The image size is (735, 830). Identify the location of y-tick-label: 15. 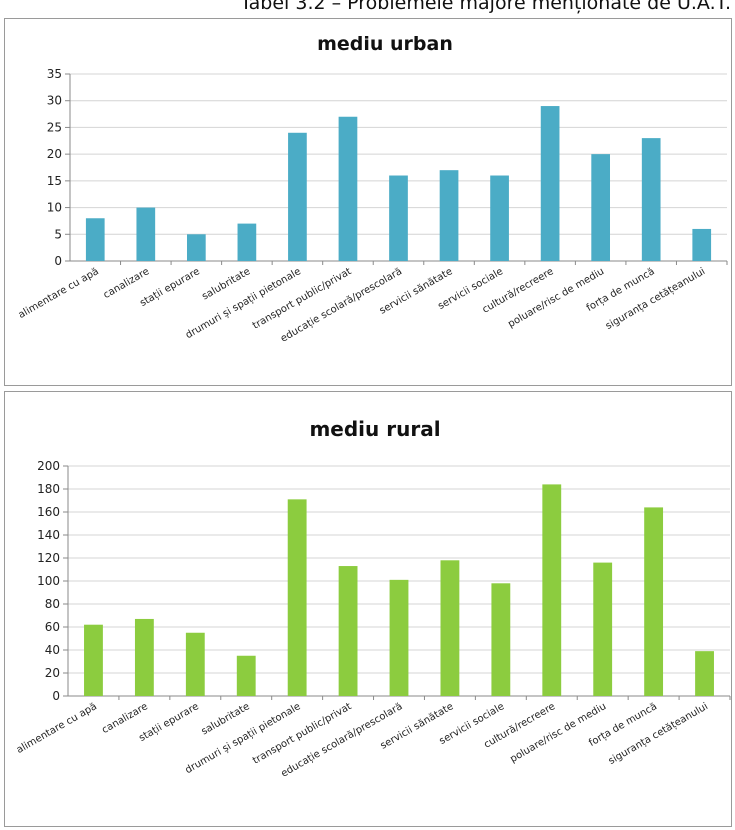
(54, 181).